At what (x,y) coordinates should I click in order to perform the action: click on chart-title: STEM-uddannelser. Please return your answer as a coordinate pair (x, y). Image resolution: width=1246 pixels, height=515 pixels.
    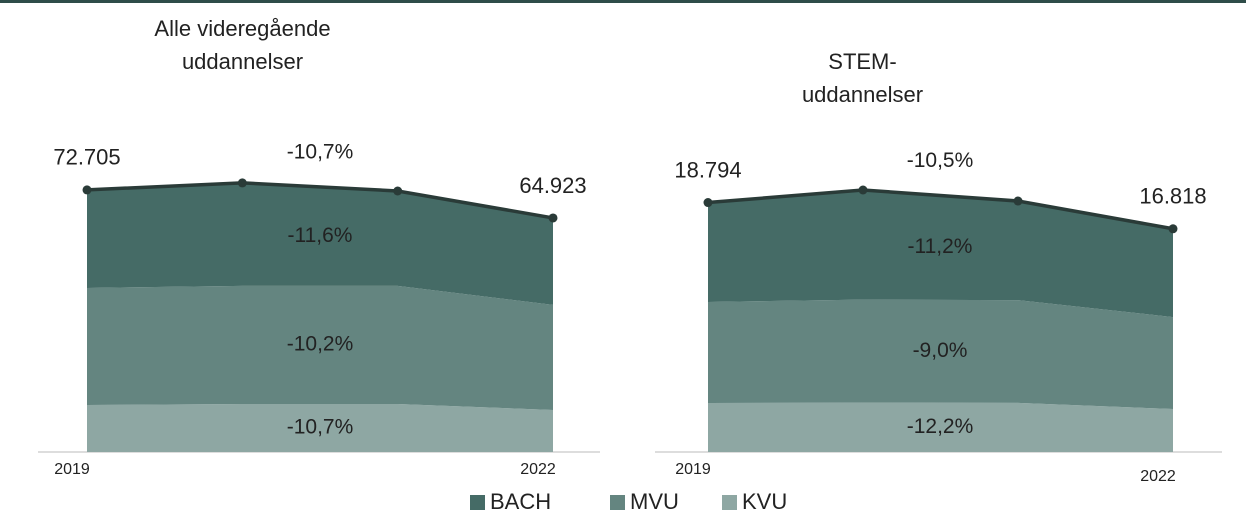
    Looking at the image, I should click on (862, 78).